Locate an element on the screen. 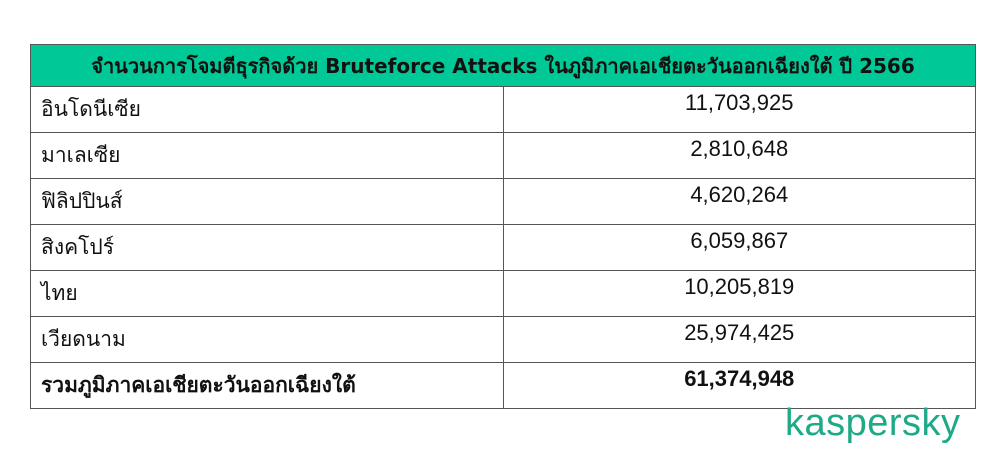  value-cell: 11,703,925 is located at coordinates (739, 109).